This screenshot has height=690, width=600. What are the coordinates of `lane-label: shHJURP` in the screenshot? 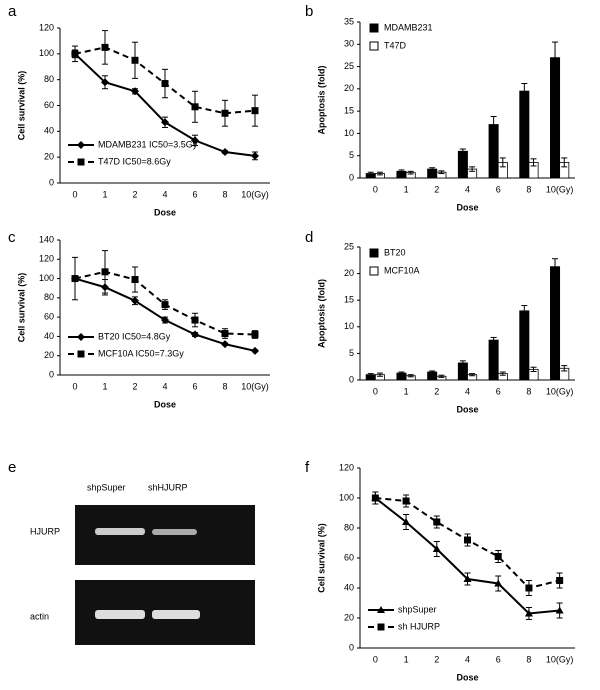 It's located at (168, 487).